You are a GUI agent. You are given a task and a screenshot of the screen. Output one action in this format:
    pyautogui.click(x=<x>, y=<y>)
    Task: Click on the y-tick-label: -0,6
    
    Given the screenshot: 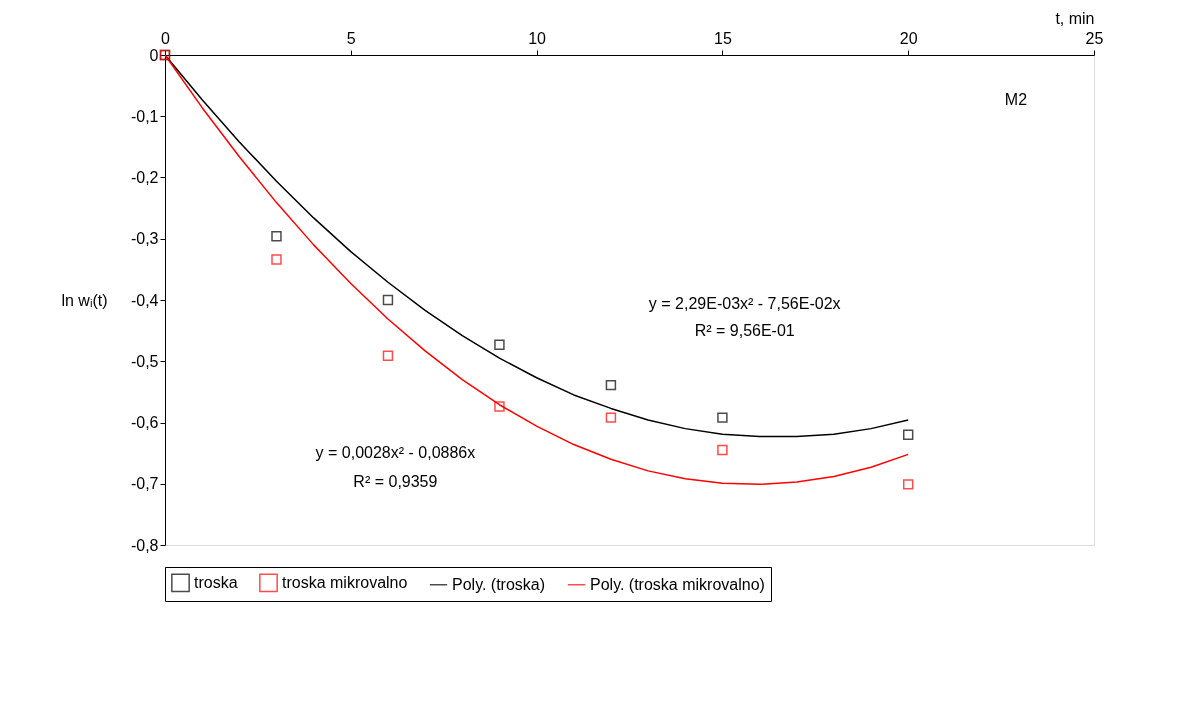 What is the action you would take?
    pyautogui.click(x=144, y=422)
    